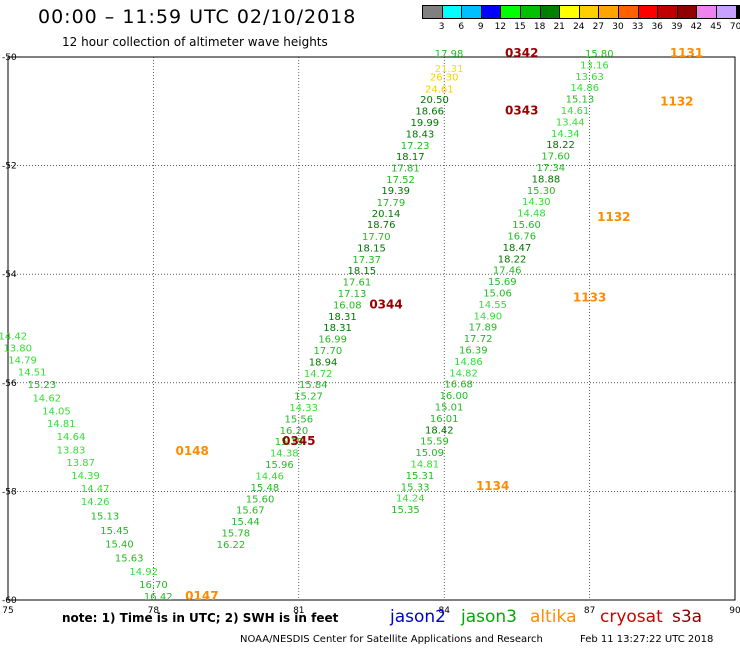 This screenshot has height=650, width=740. Describe the element at coordinates (461, 27) in the screenshot. I see `colorbar-label: 6` at that location.